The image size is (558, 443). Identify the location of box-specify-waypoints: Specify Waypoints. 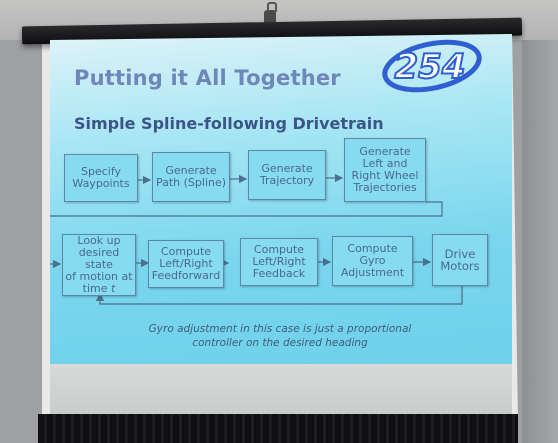
(101, 178).